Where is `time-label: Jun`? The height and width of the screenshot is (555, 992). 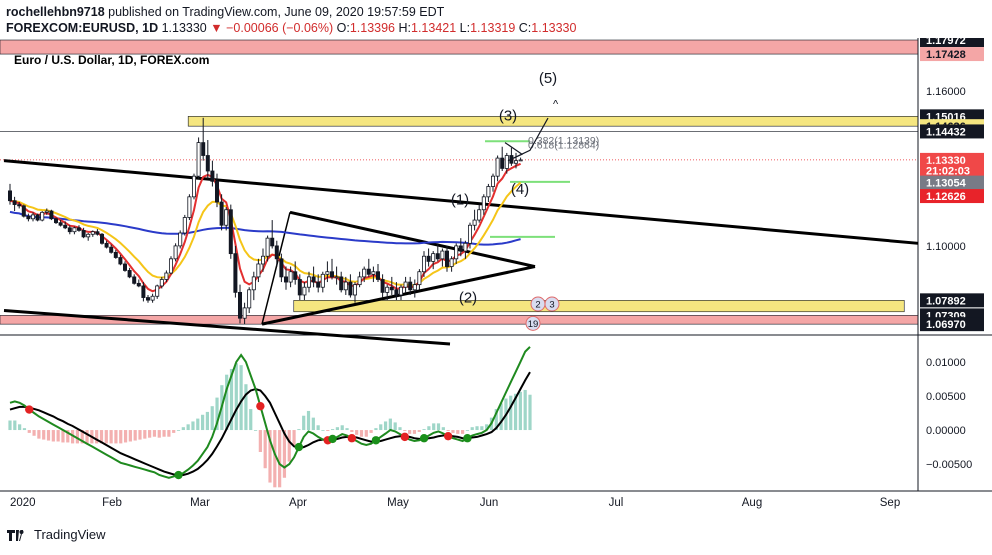
time-label: Jun is located at coordinates (489, 503).